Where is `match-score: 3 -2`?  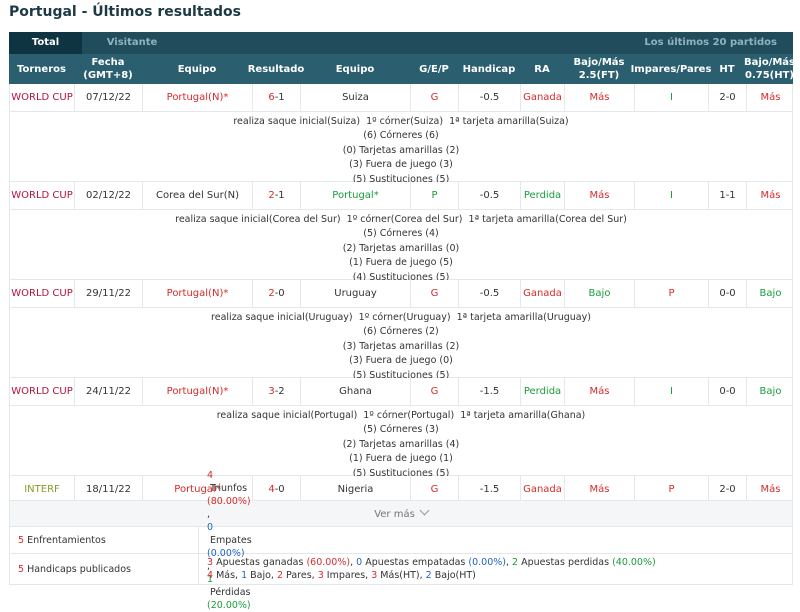
match-score: 3 -2 is located at coordinates (277, 391).